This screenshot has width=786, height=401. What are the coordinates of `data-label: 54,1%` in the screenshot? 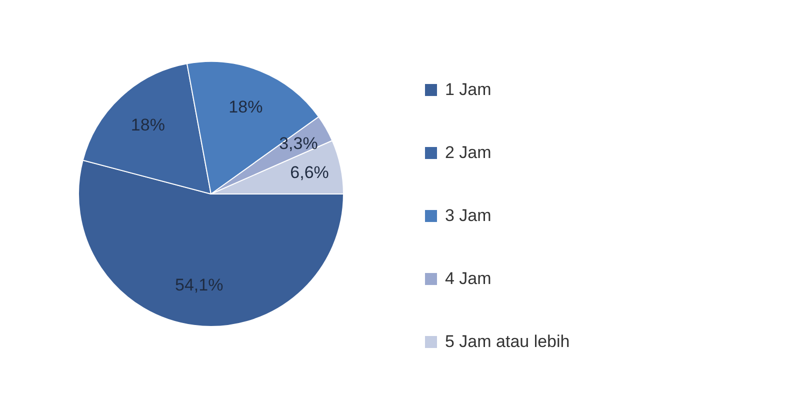 It's located at (199, 285).